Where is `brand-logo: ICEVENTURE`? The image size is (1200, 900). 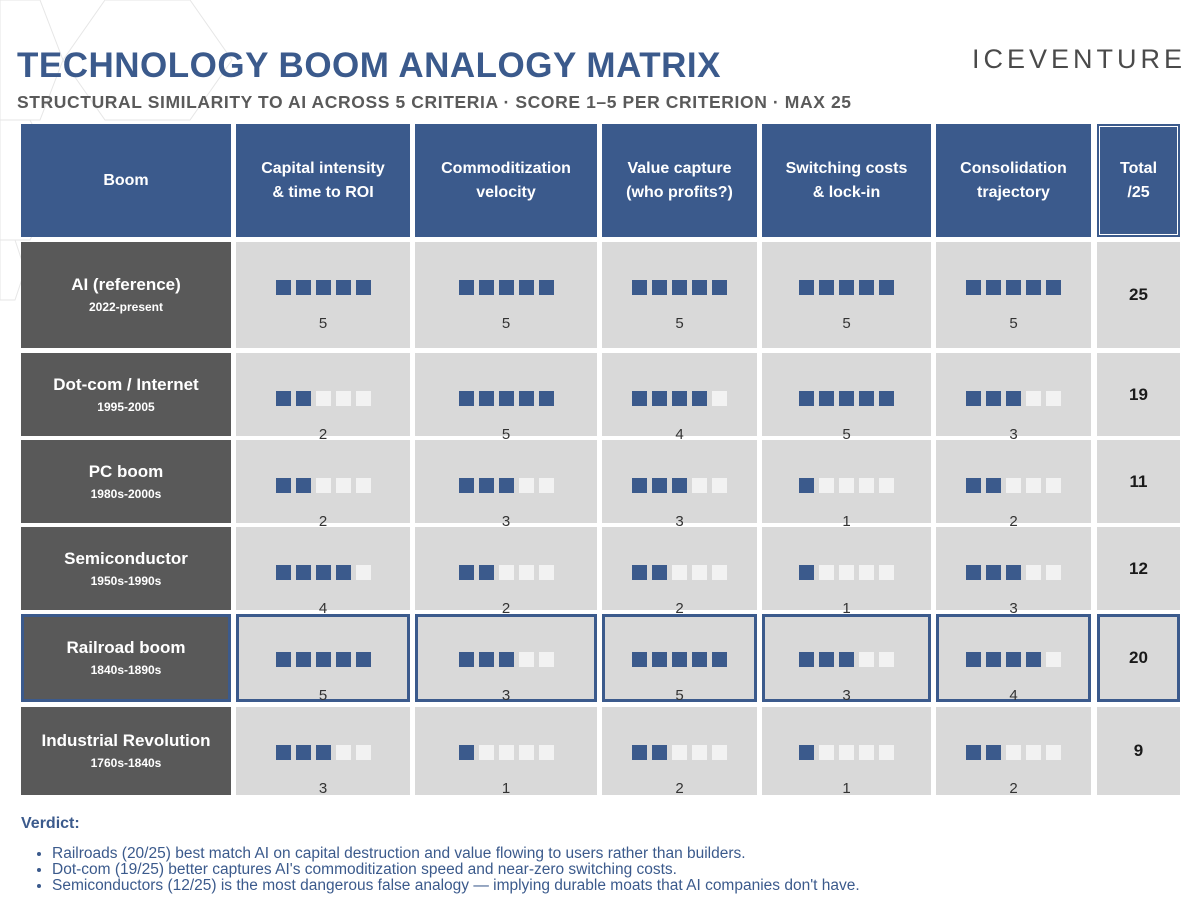 brand-logo: ICEVENTURE is located at coordinates (1079, 59).